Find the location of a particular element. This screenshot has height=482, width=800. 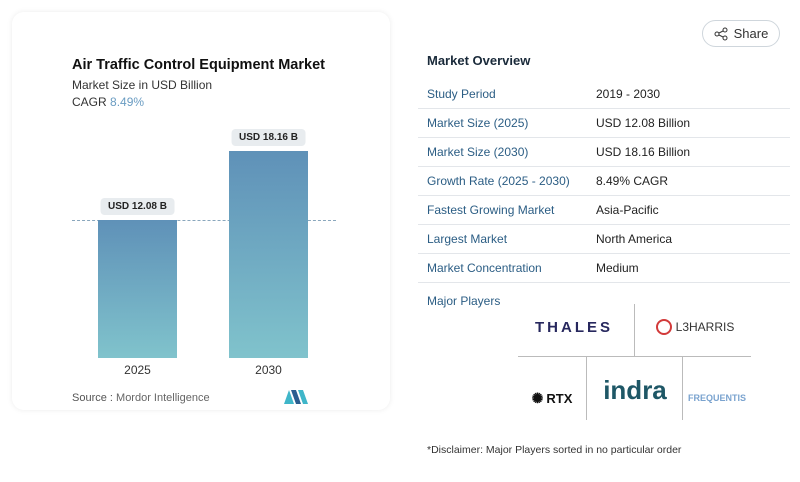

source-label: Source : is located at coordinates (92, 398).